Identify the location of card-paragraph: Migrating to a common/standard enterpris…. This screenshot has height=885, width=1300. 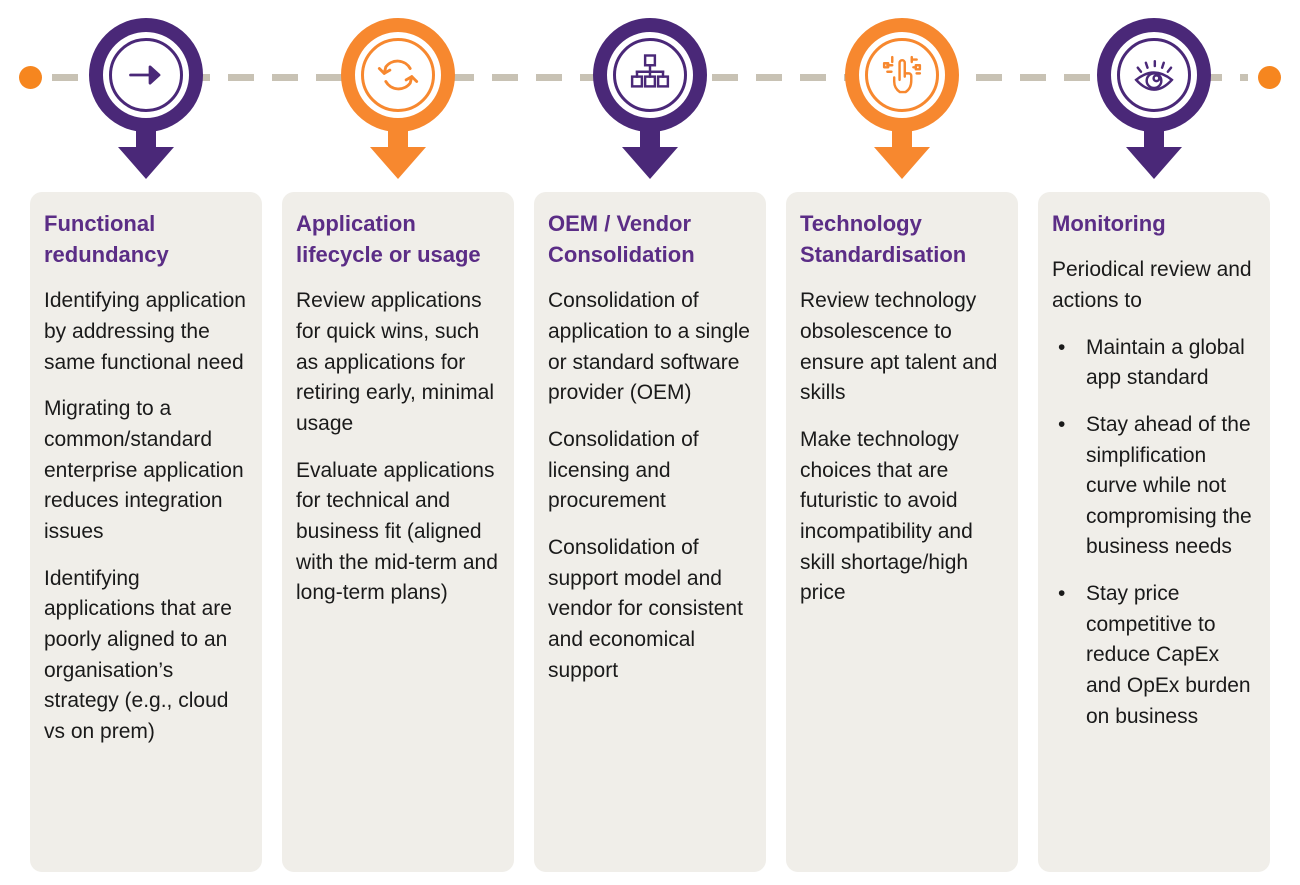
(144, 470).